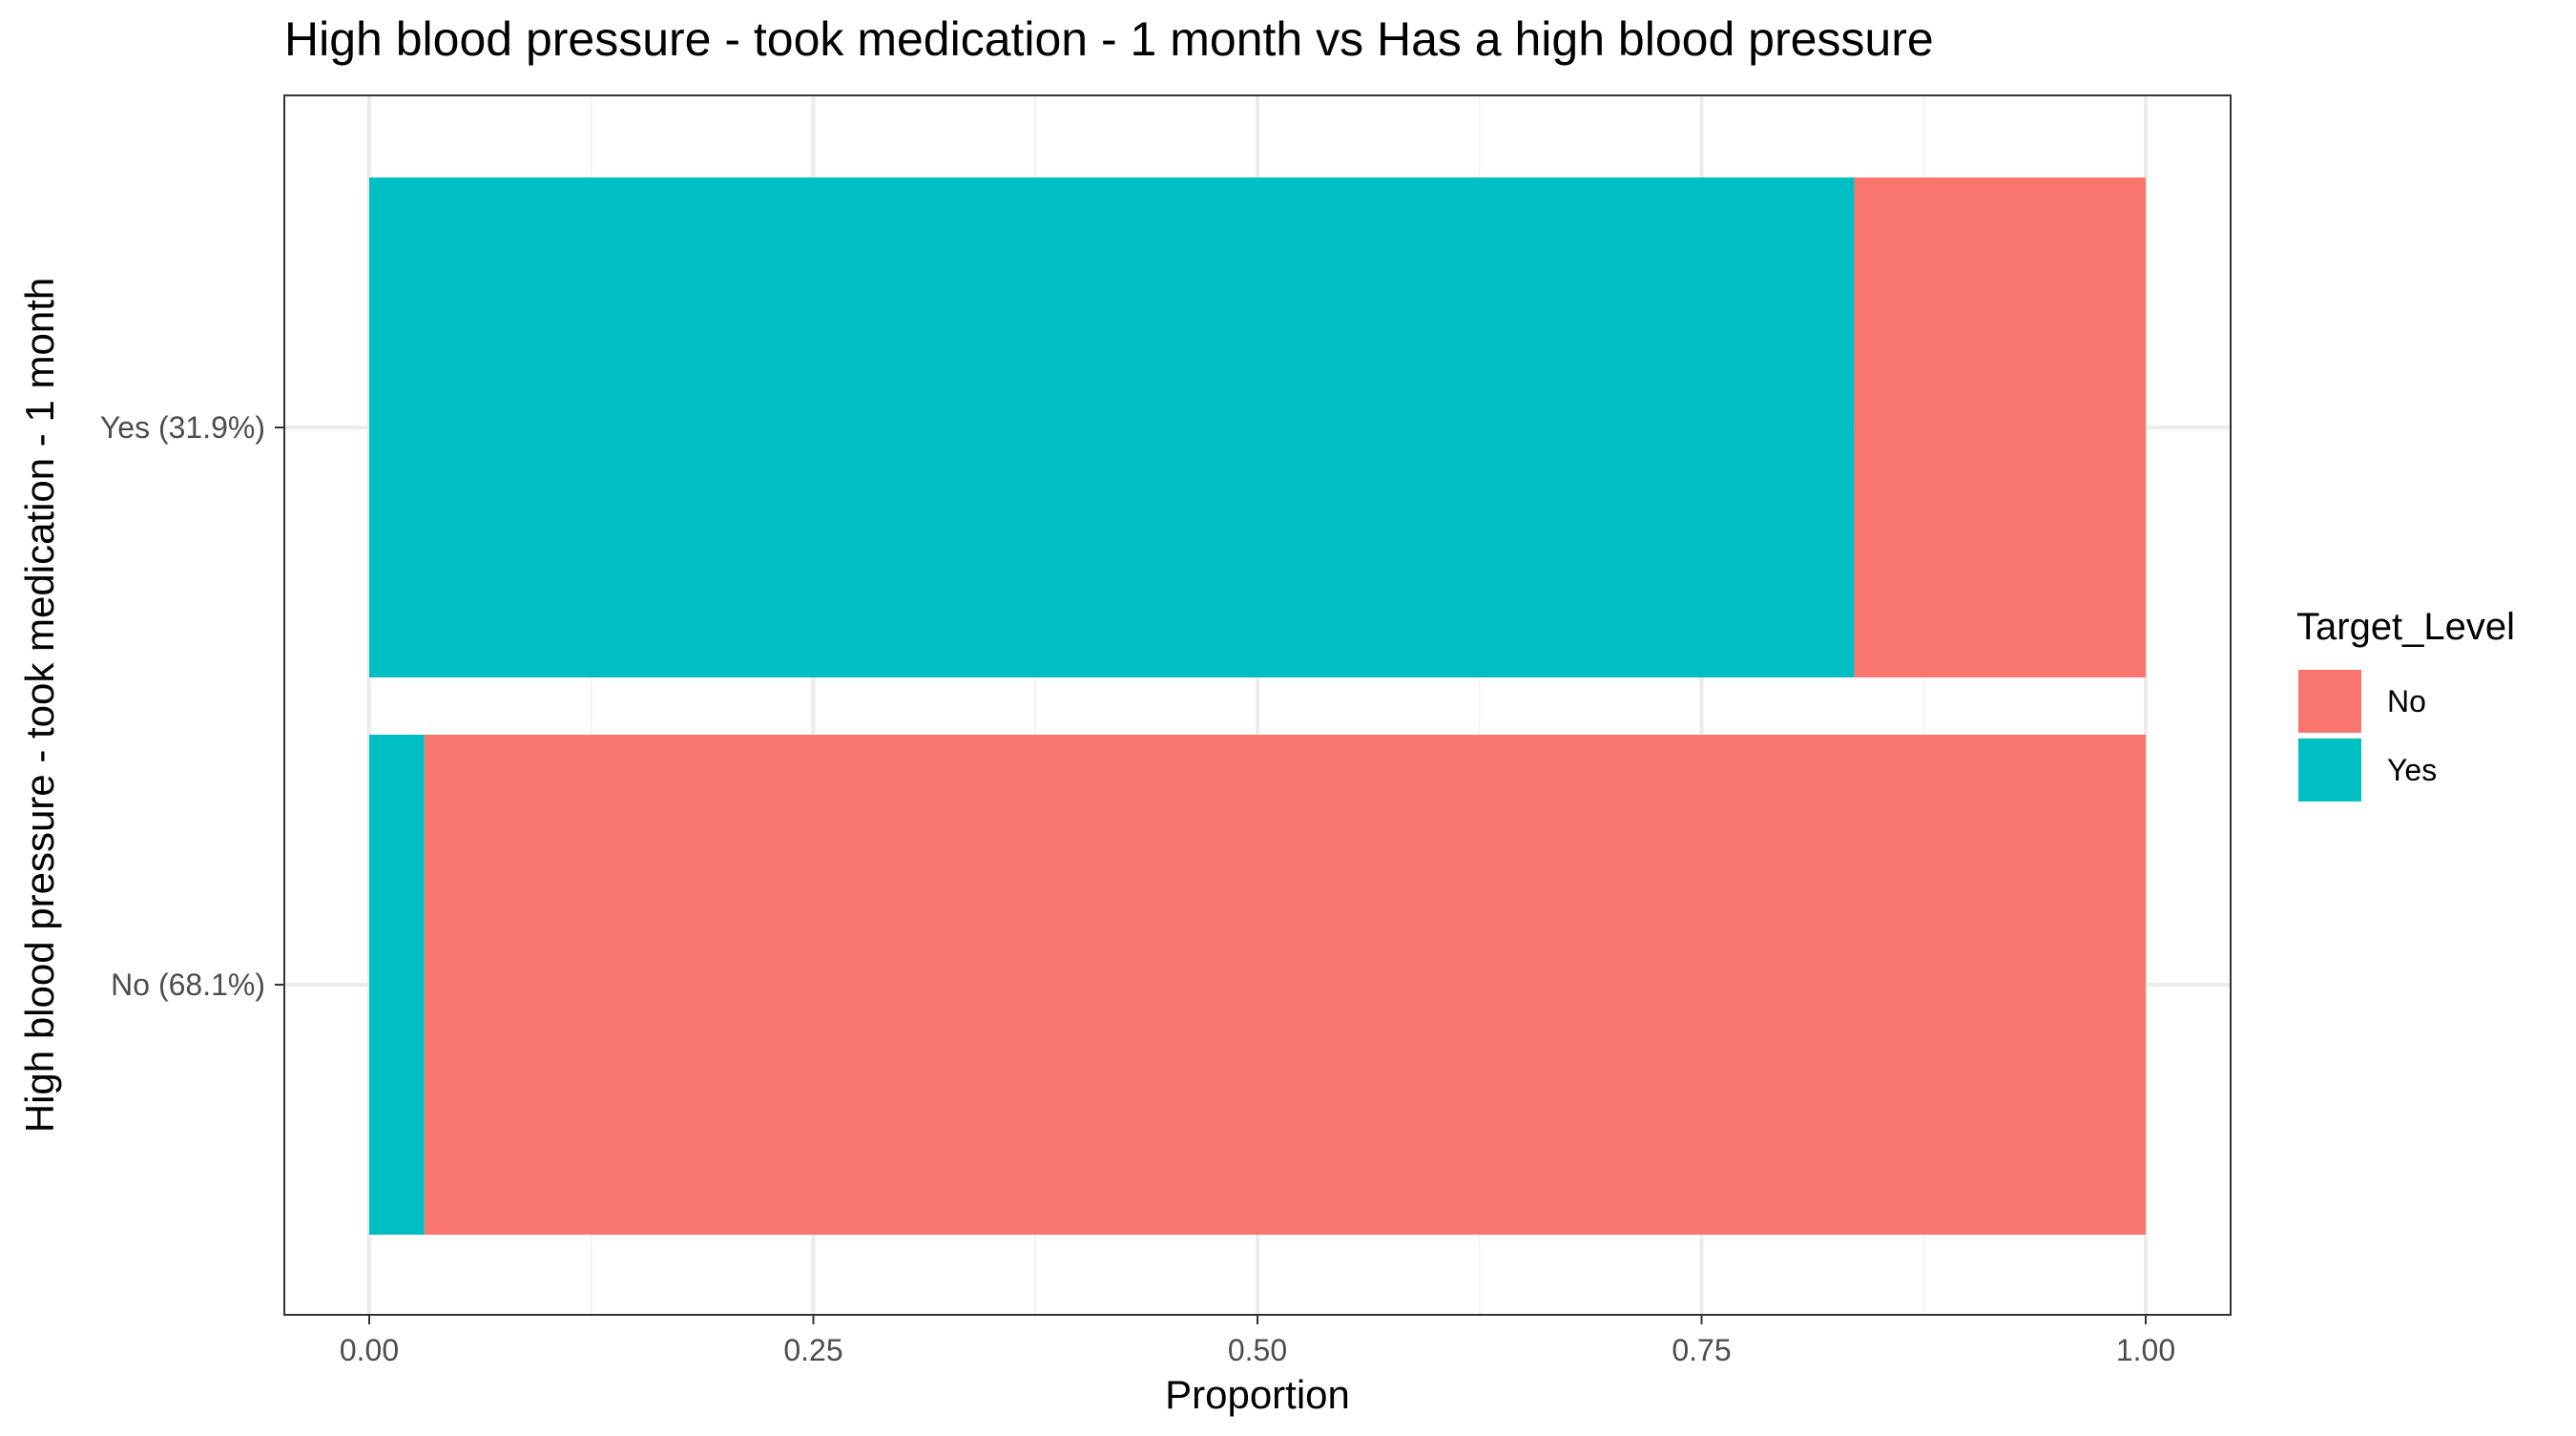 The image size is (2576, 1436). I want to click on bar-segment-yes, so click(397, 985).